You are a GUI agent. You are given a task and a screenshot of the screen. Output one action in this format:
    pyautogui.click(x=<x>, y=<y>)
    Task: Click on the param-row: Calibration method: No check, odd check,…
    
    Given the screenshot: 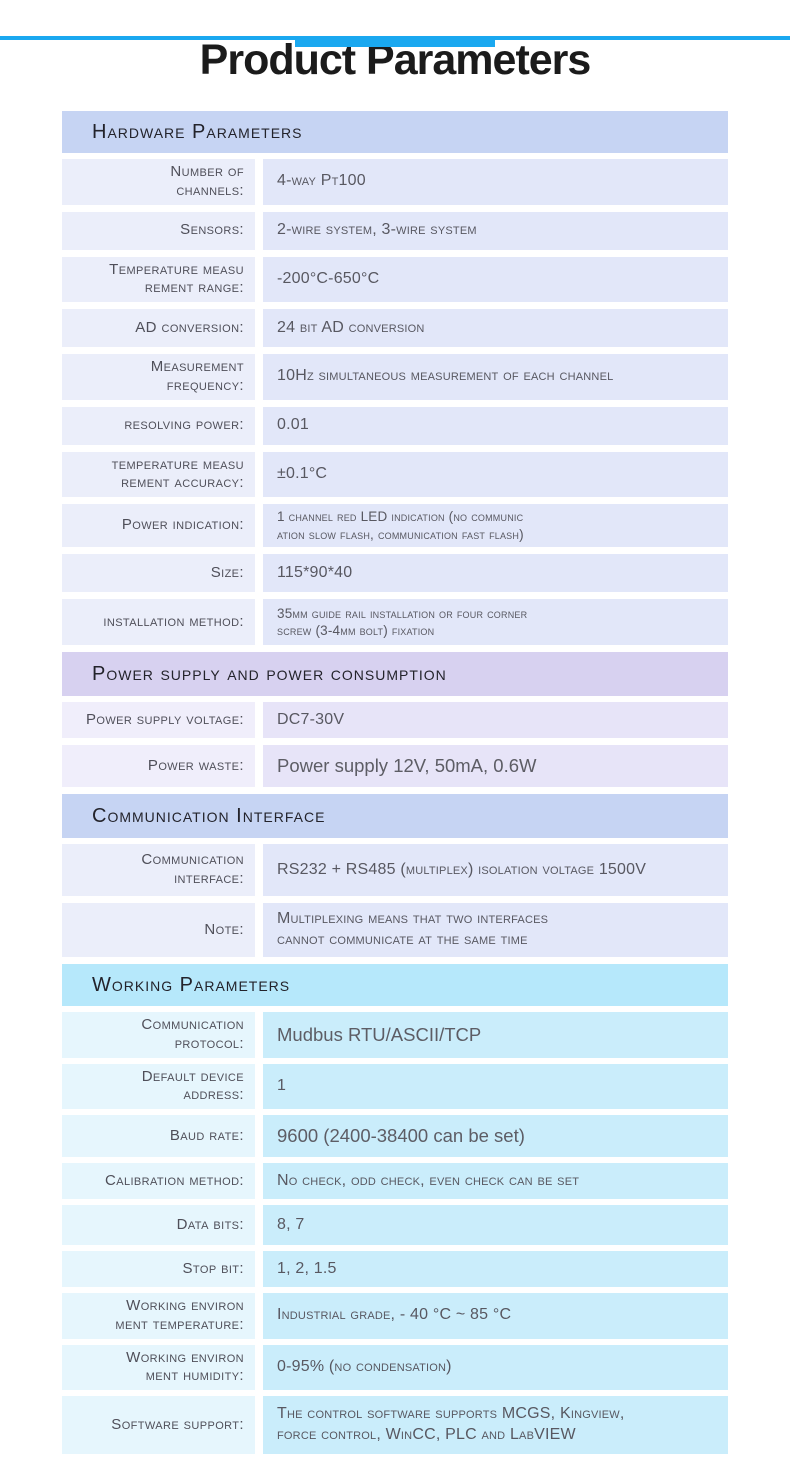 What is the action you would take?
    pyautogui.click(x=395, y=1181)
    